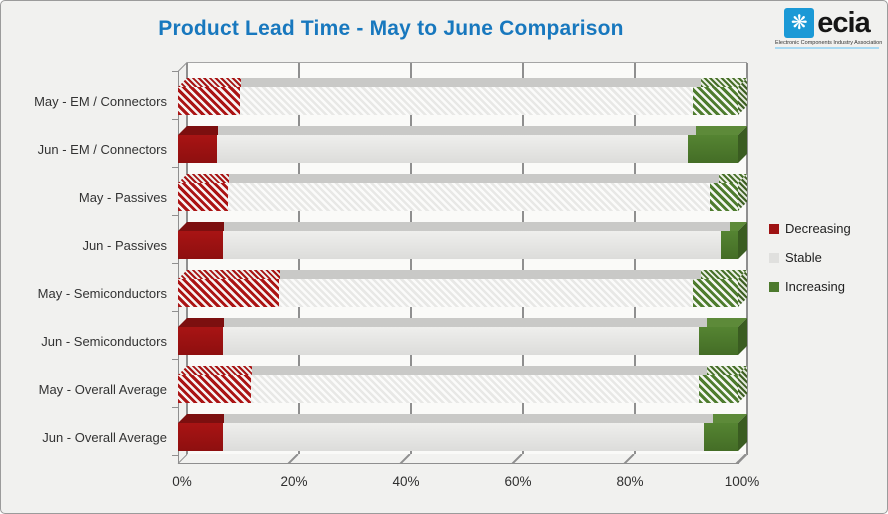 Image resolution: width=888 pixels, height=514 pixels. Describe the element at coordinates (406, 481) in the screenshot. I see `x-axis-tick-label: 40%` at that location.